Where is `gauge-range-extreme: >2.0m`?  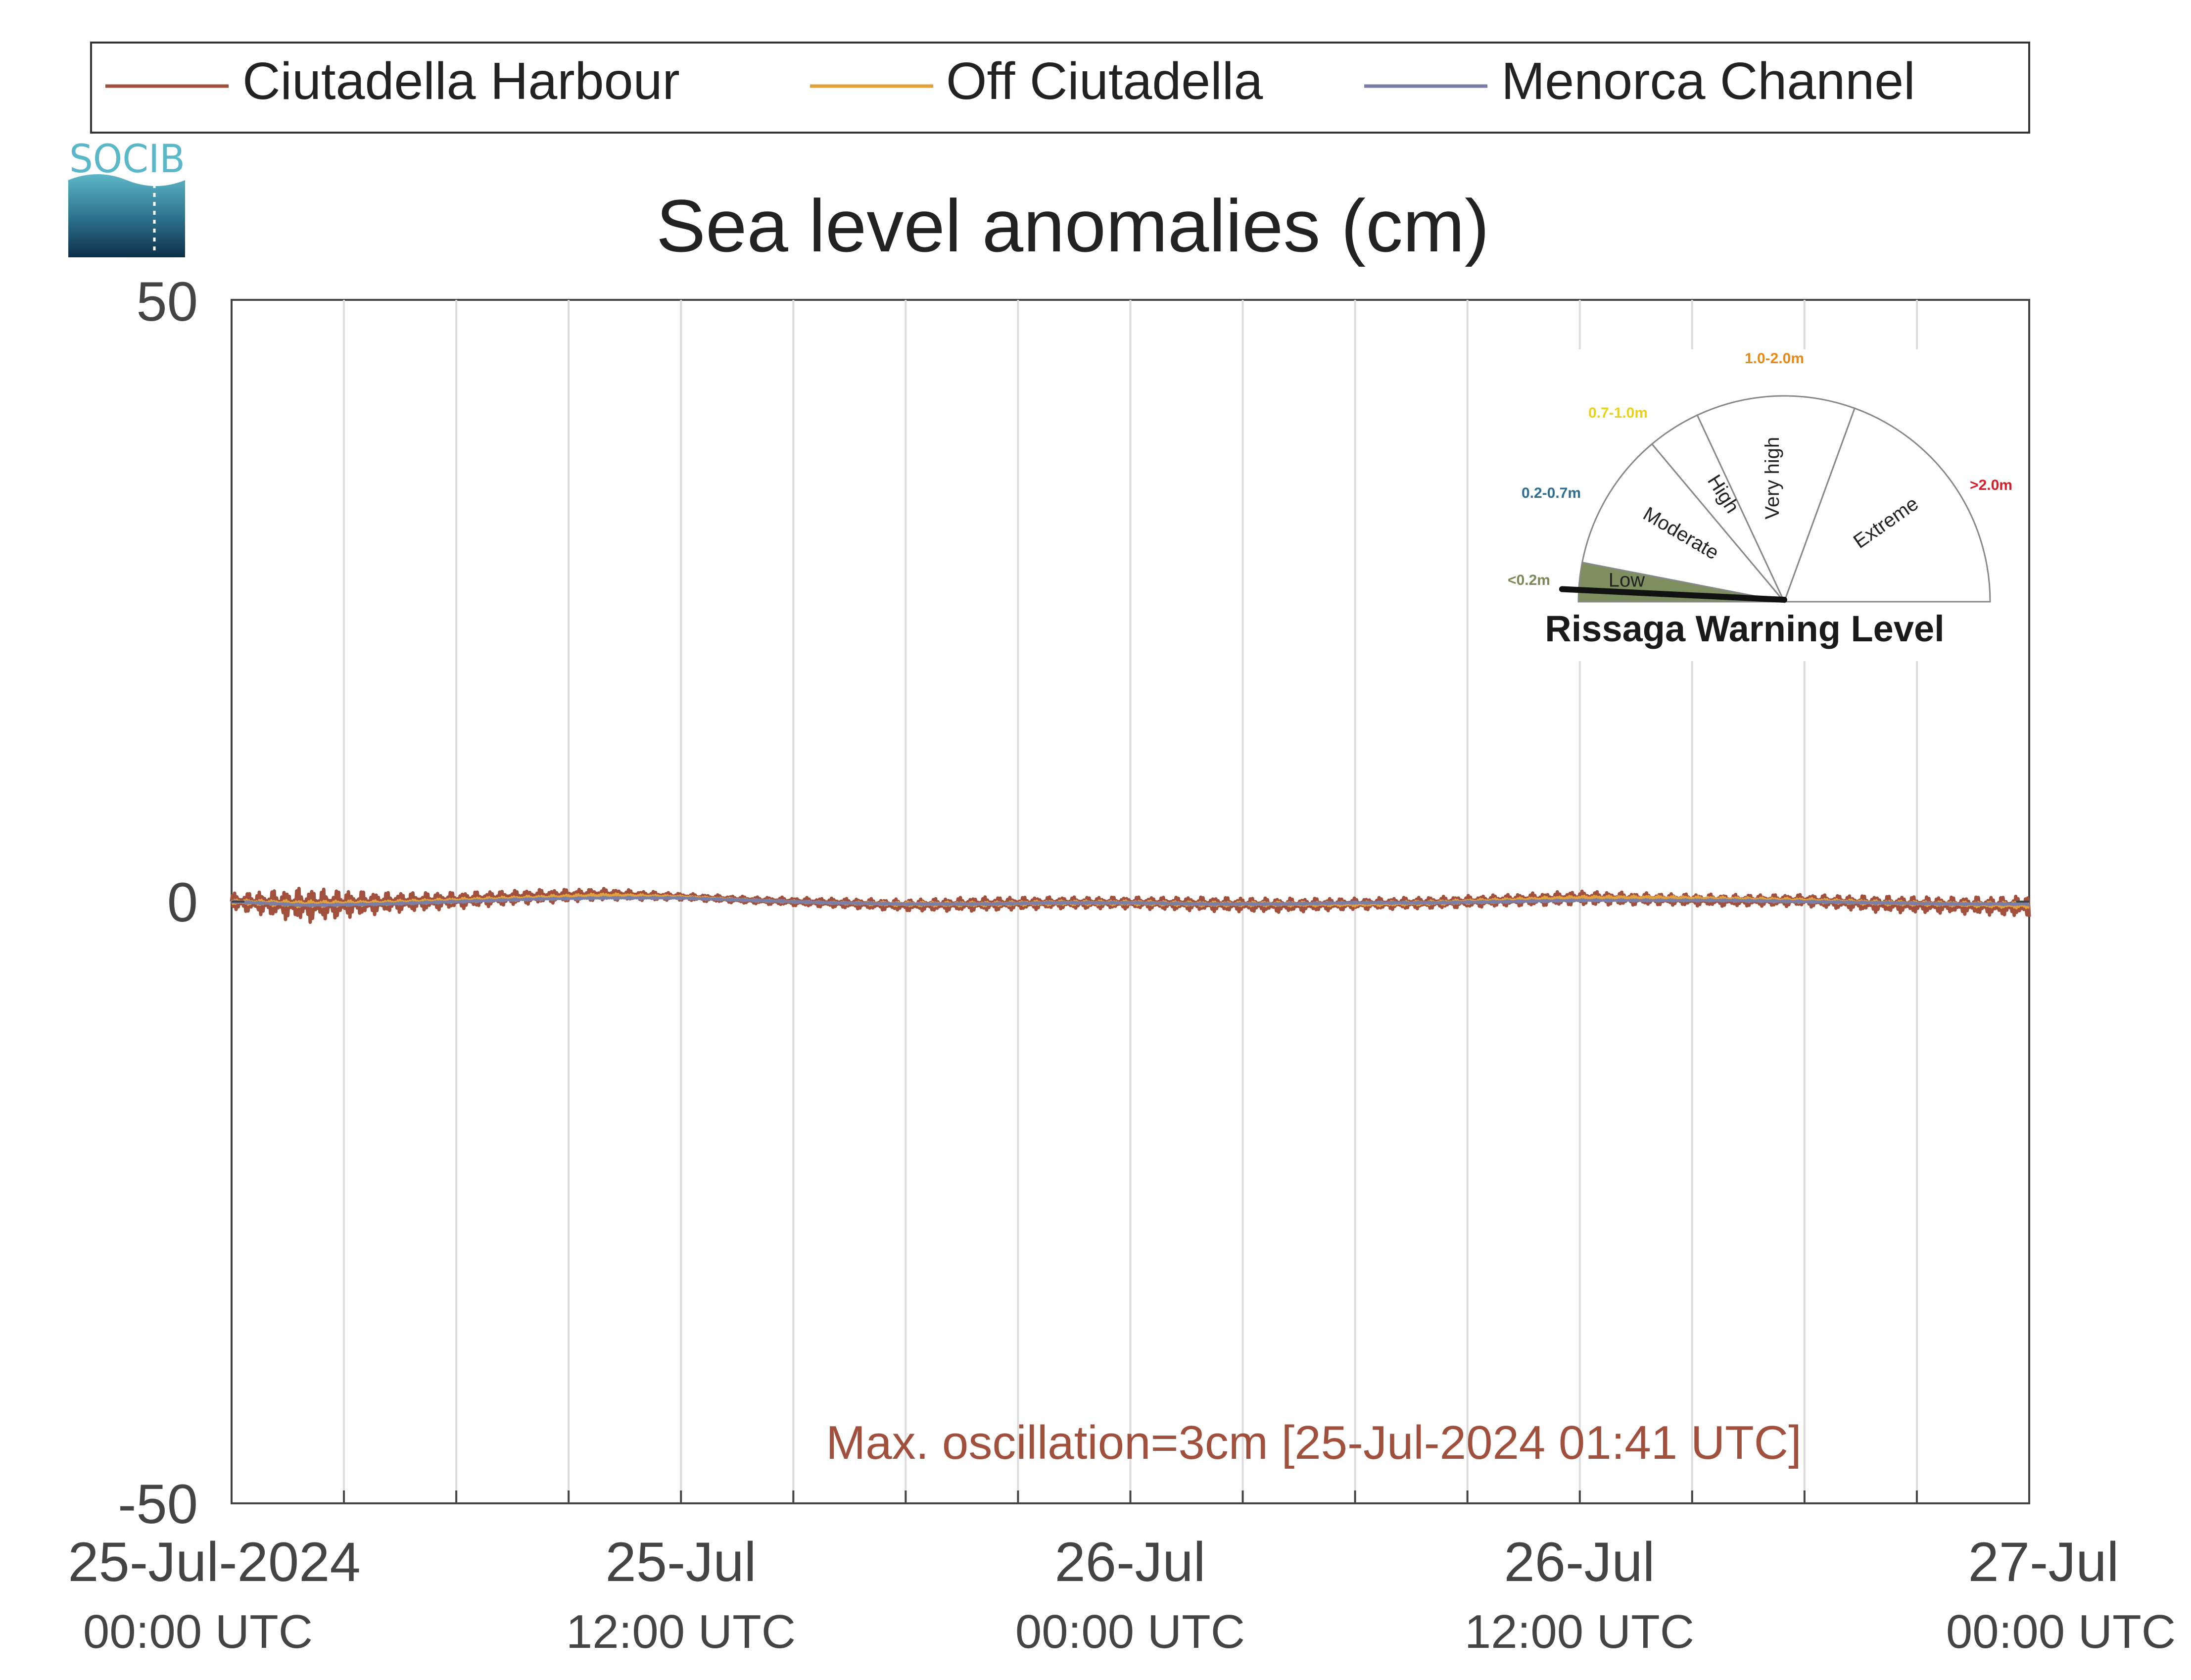
gauge-range-extreme: >2.0m is located at coordinates (1991, 485).